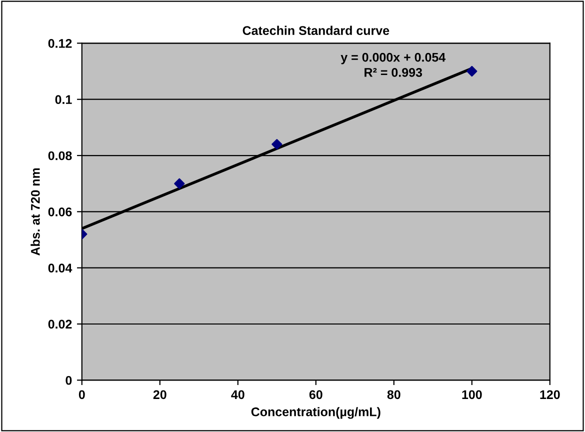  I want to click on x-tick-label: 80, so click(393, 395).